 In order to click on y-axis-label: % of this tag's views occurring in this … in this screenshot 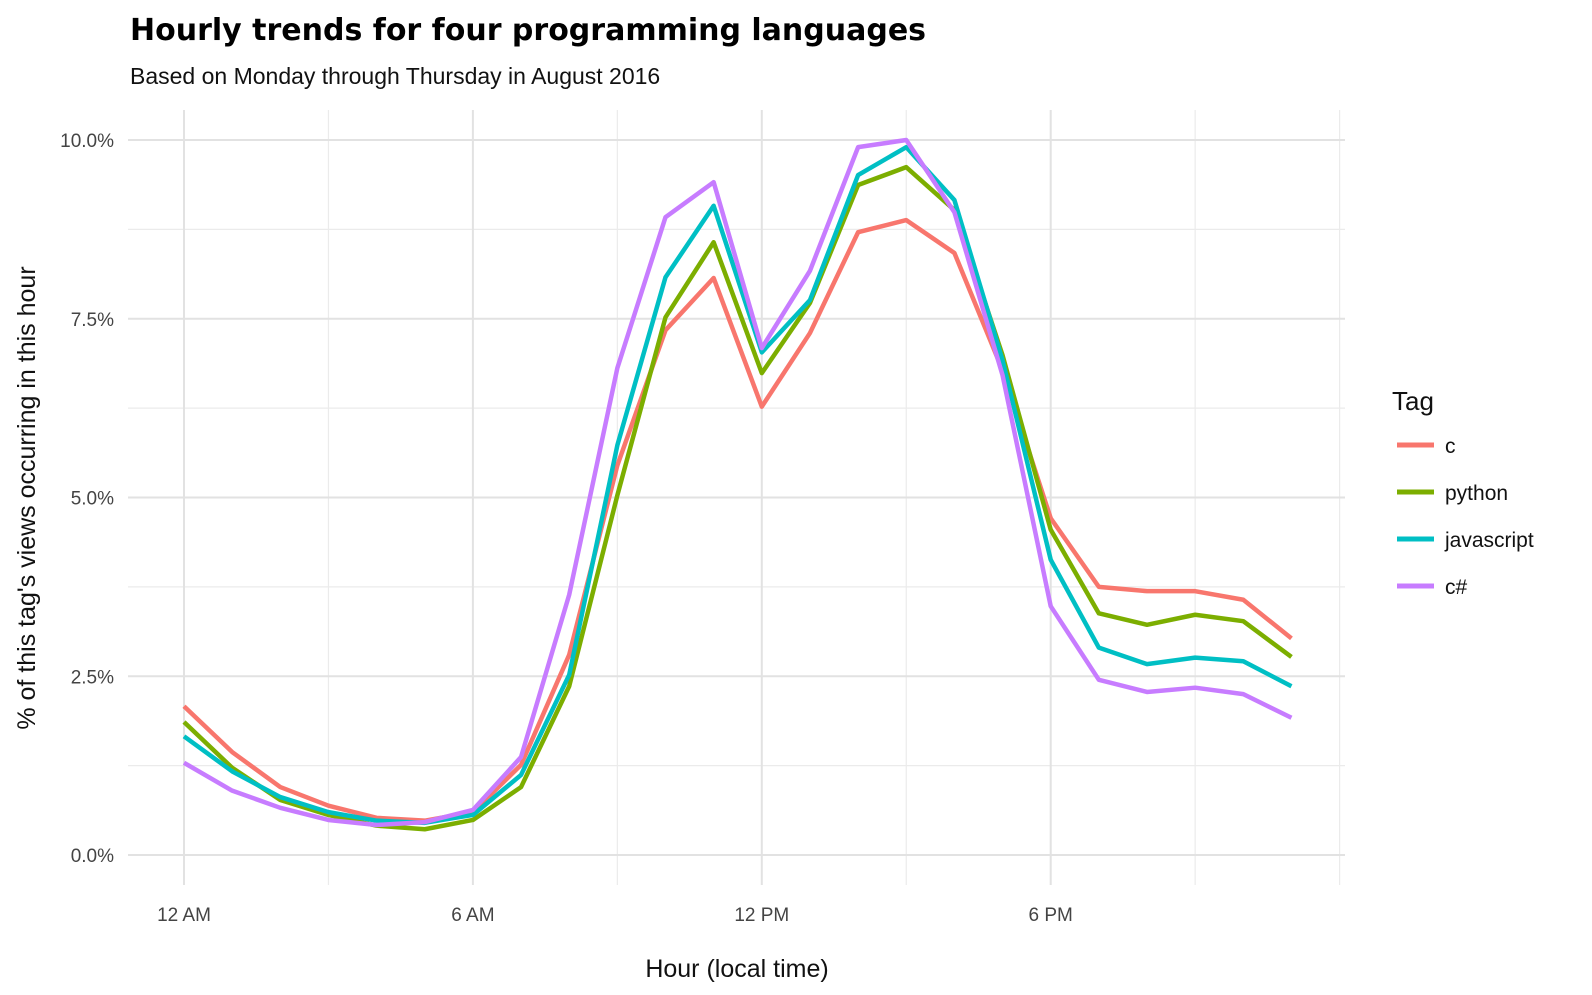, I will do `click(27, 497)`.